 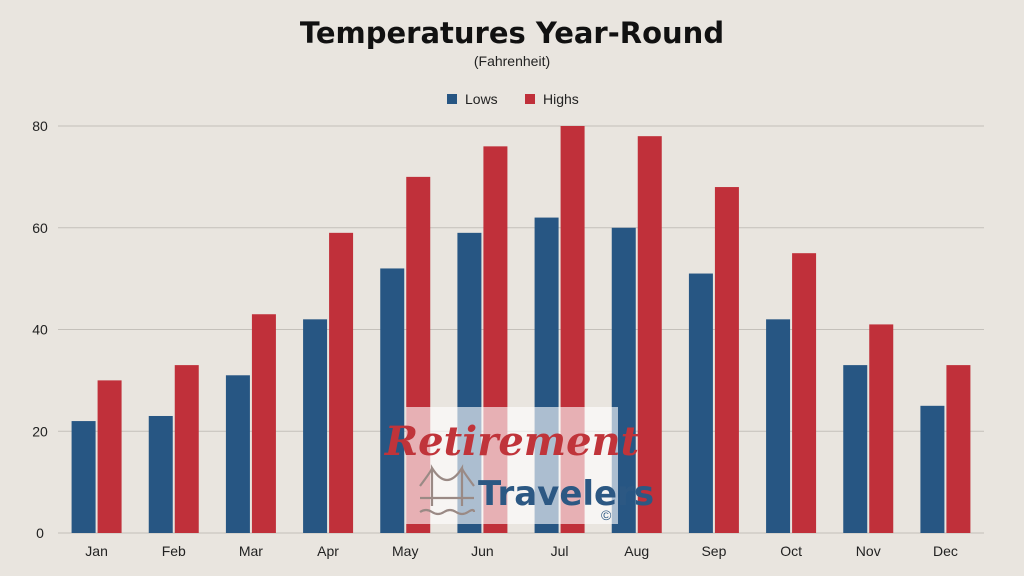 What do you see at coordinates (237, 454) in the screenshot?
I see `bar-lows-mar` at bounding box center [237, 454].